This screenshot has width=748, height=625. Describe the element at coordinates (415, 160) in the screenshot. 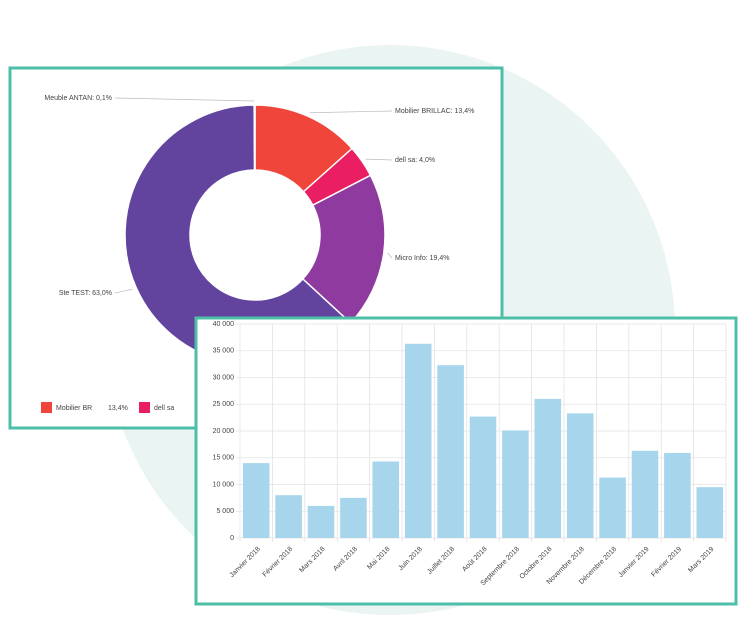

I see `slice-label: dell sa: 4,0%` at that location.